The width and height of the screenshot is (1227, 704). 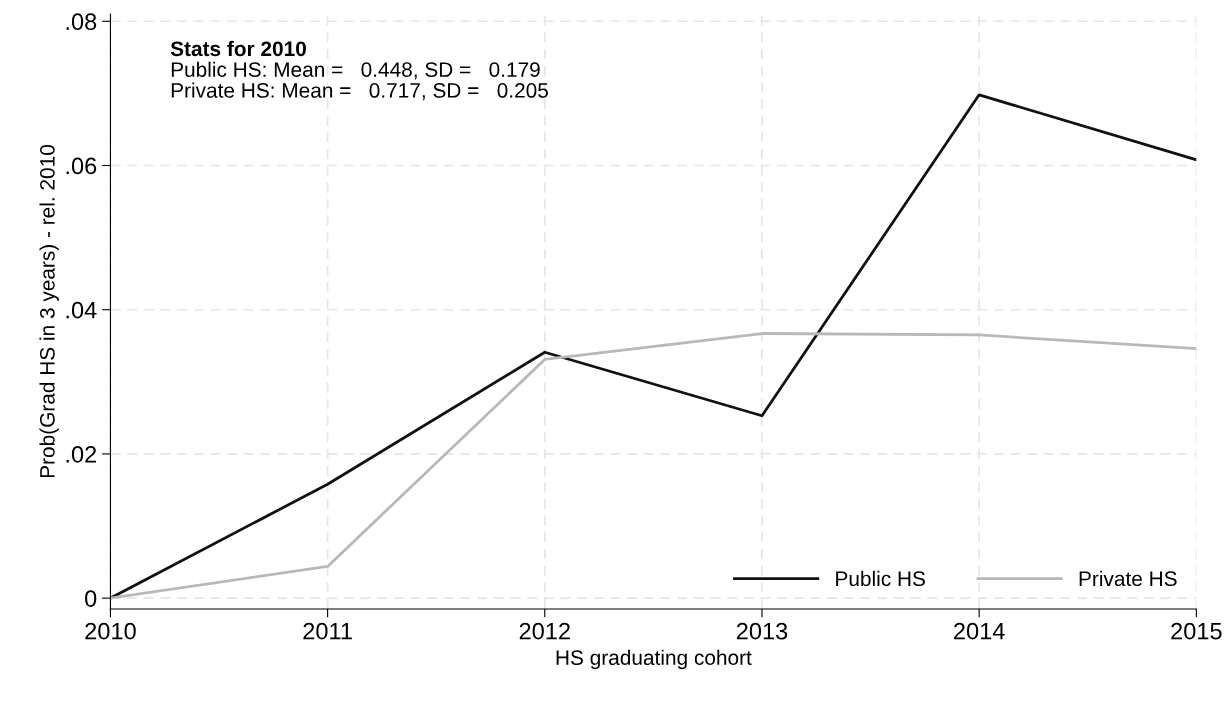 What do you see at coordinates (880, 578) in the screenshot?
I see `legend-label: Public HS` at bounding box center [880, 578].